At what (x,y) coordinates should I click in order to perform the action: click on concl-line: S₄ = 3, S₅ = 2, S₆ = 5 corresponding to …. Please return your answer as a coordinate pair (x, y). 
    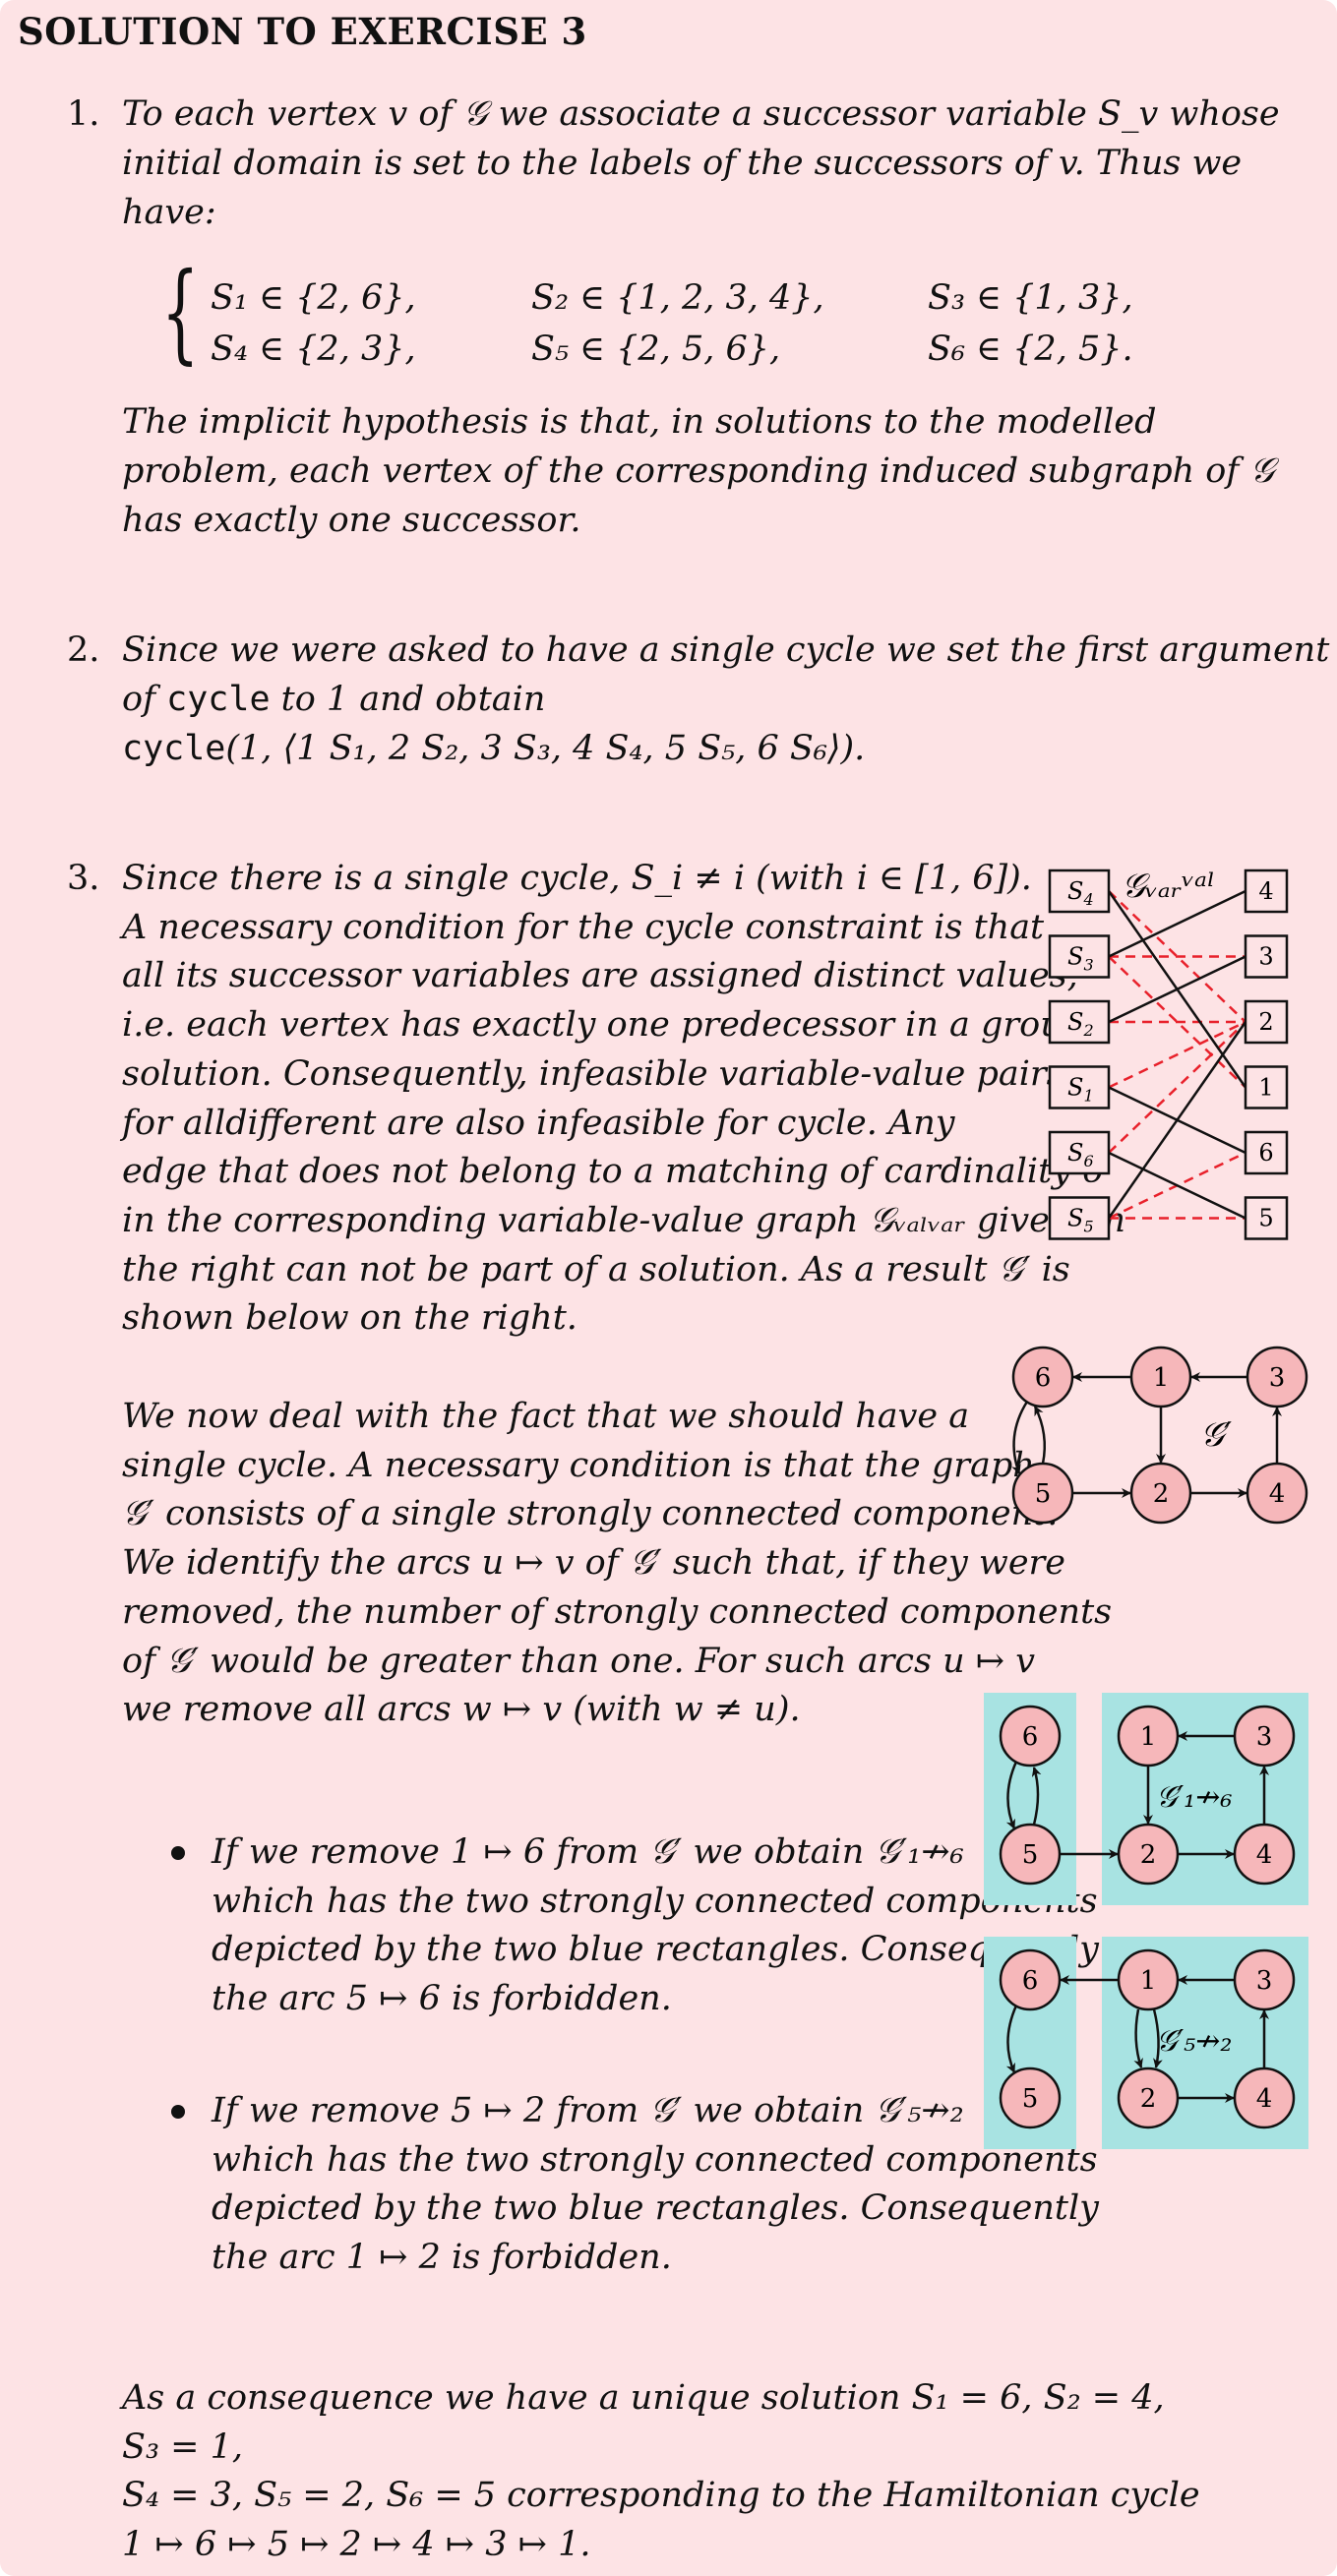
    Looking at the image, I should click on (661, 2496).